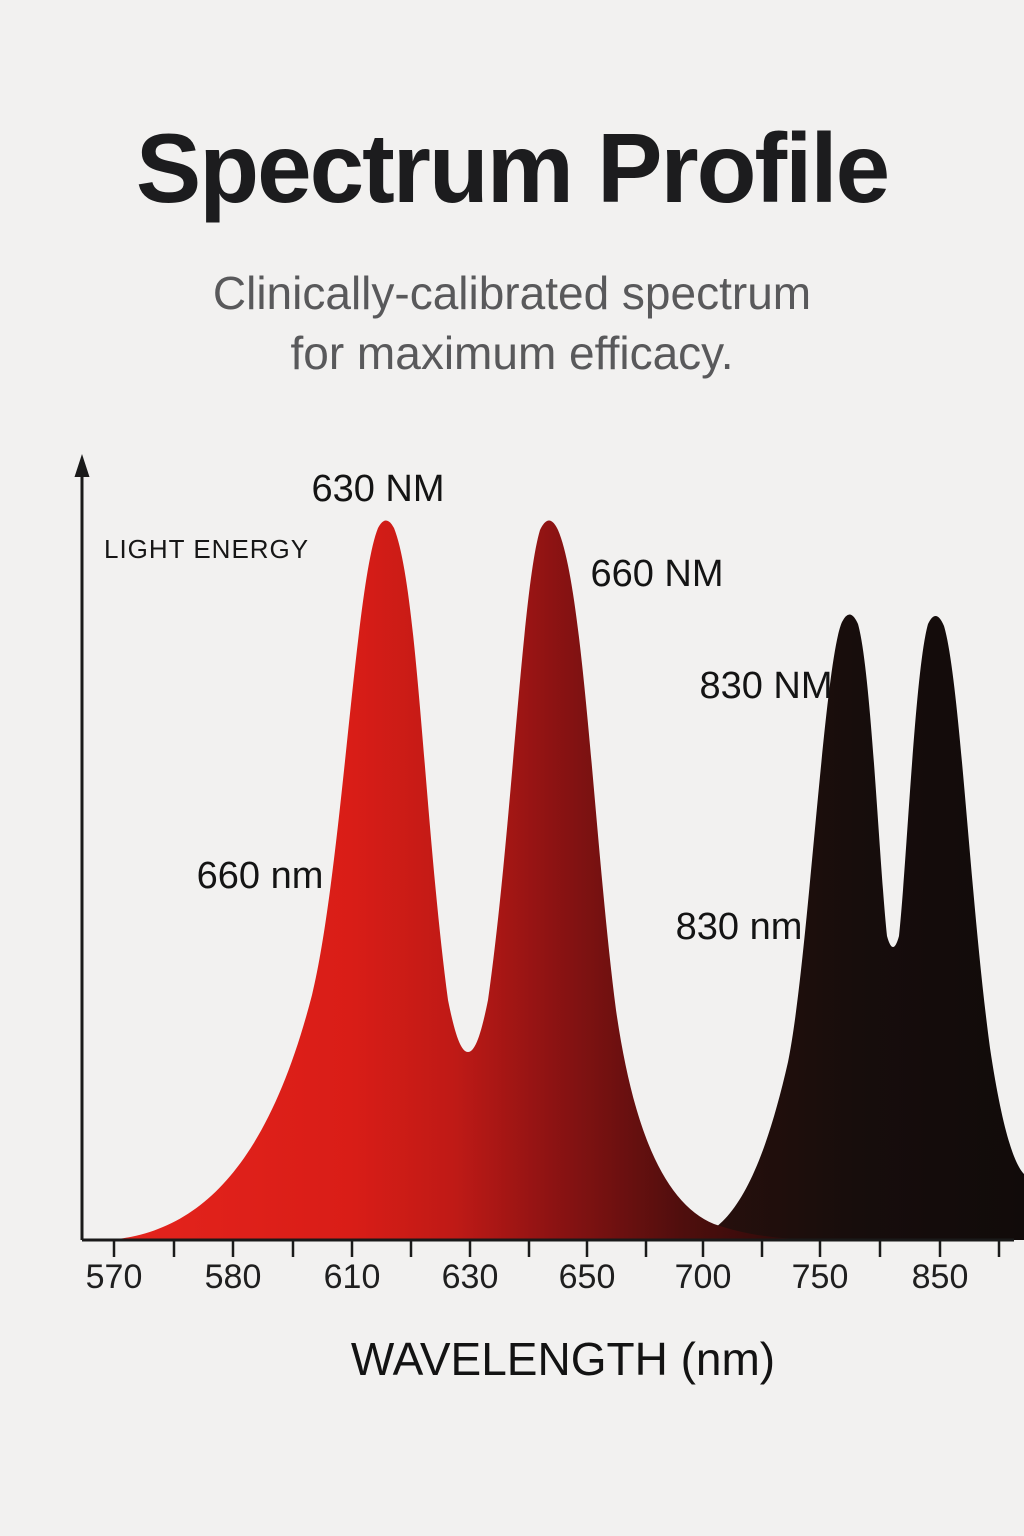 The image size is (1024, 1536). I want to click on page-title: Spectrum Profile, so click(512, 168).